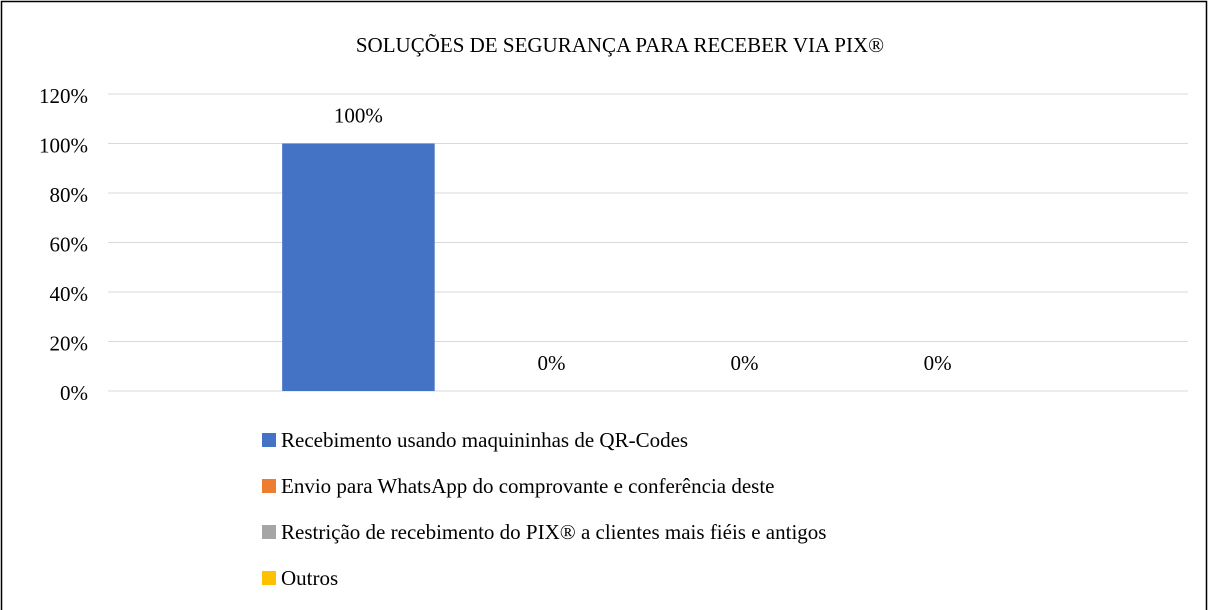 Image resolution: width=1208 pixels, height=610 pixels. Describe the element at coordinates (358, 267) in the screenshot. I see `bar` at that location.